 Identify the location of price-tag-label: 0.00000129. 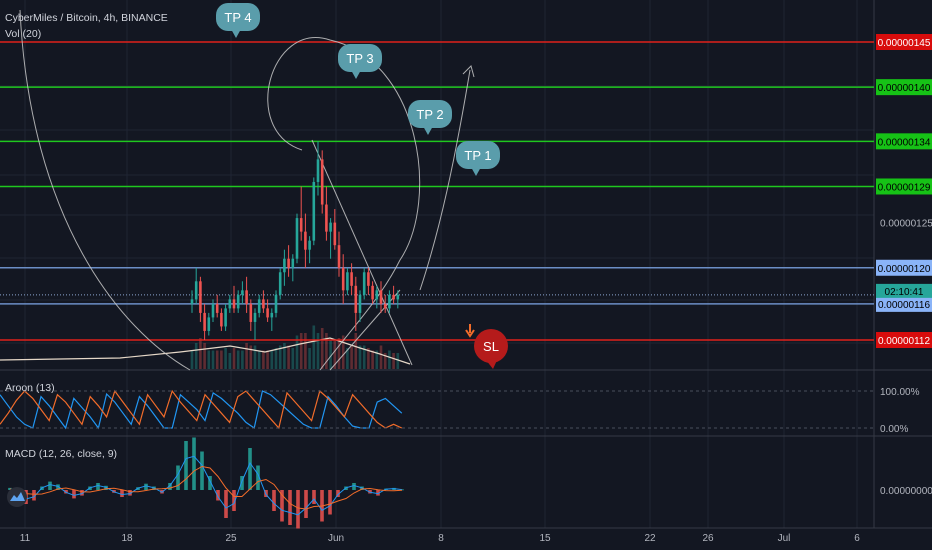
(904, 187).